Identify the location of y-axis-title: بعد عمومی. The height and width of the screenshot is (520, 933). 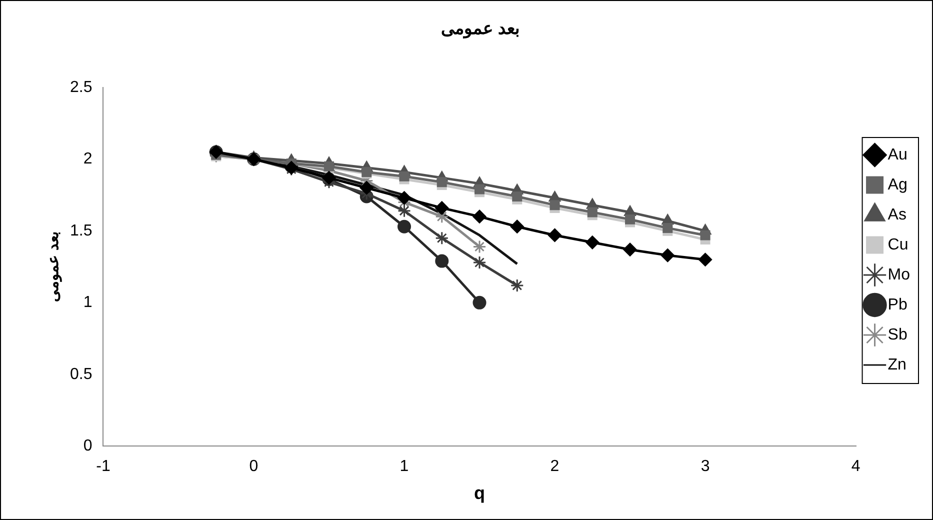
(53, 267).